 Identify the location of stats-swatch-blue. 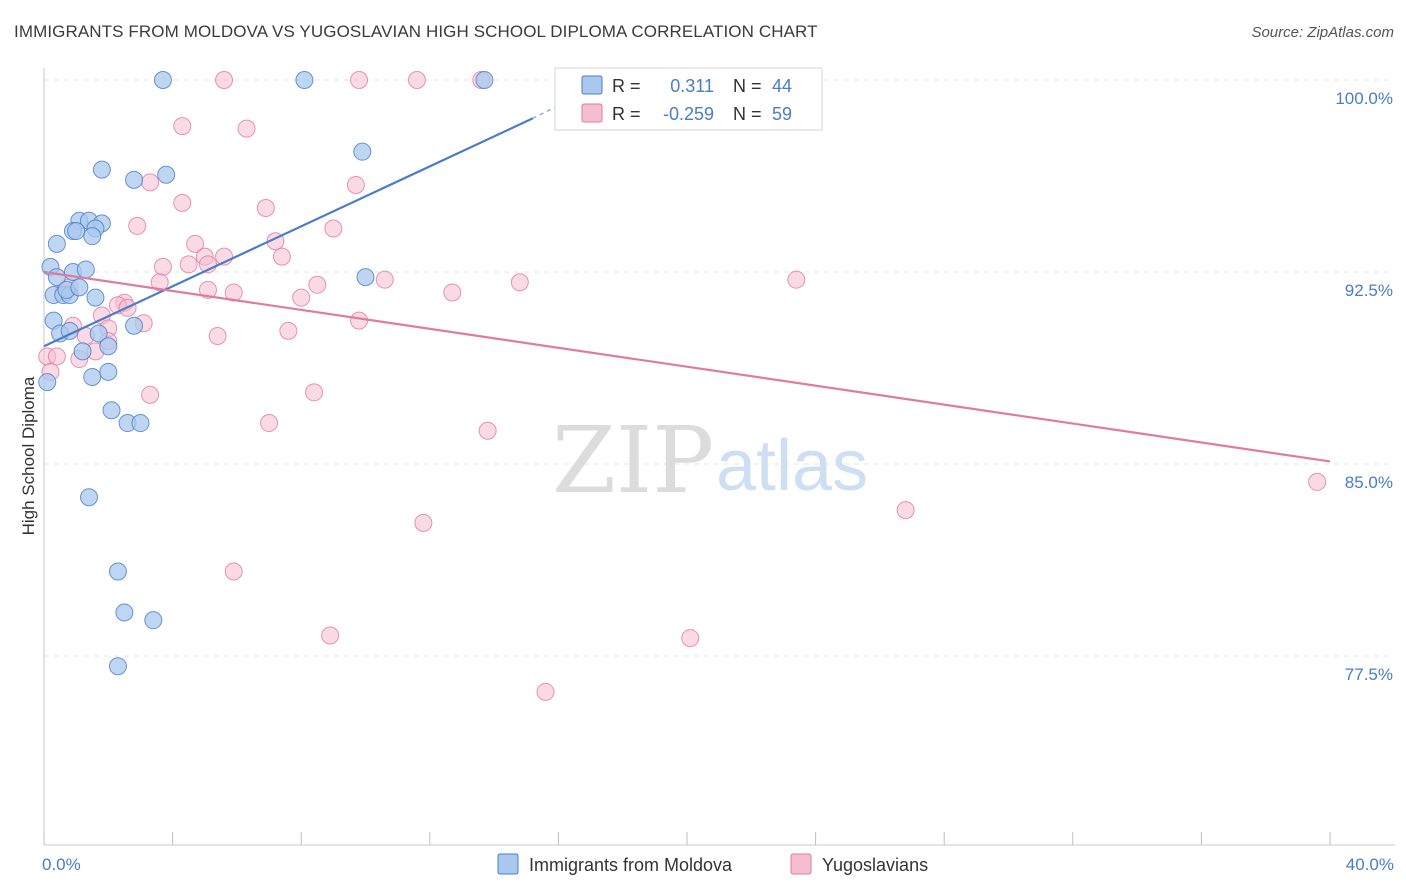
(592, 85).